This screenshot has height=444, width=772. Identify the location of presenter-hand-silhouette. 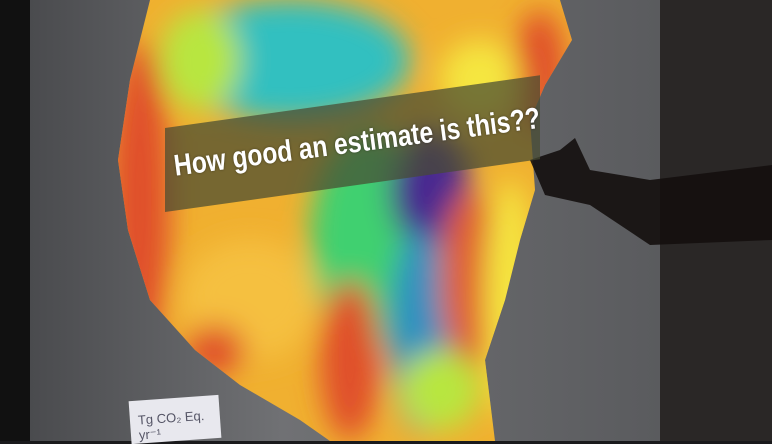
(651, 191).